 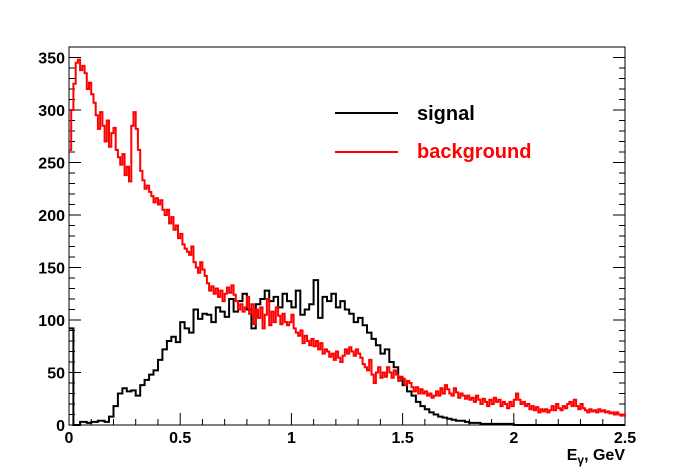 I want to click on x-tick-label: 1.5, so click(x=402, y=438).